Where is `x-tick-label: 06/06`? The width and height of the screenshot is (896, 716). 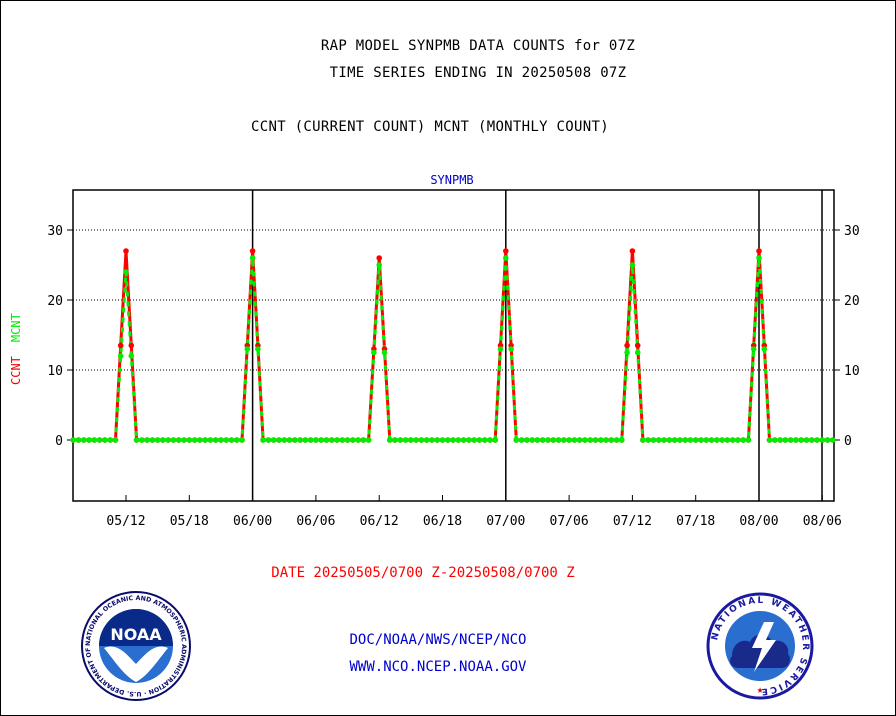
x-tick-label: 06/06 is located at coordinates (315, 521).